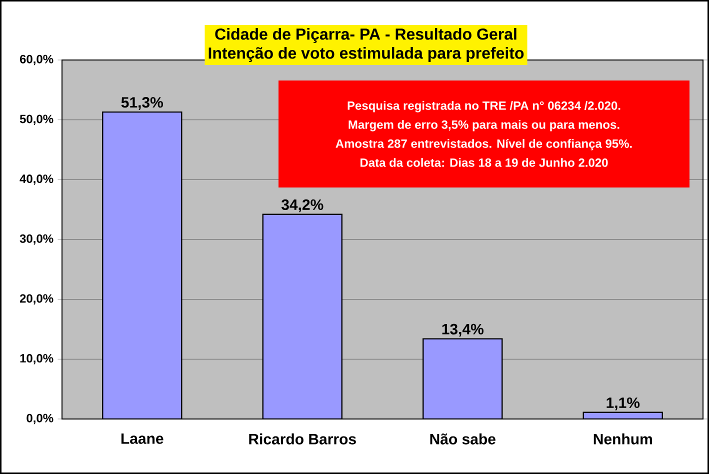 The height and width of the screenshot is (474, 709). I want to click on y-tick-label: 50,0%, so click(37, 119).